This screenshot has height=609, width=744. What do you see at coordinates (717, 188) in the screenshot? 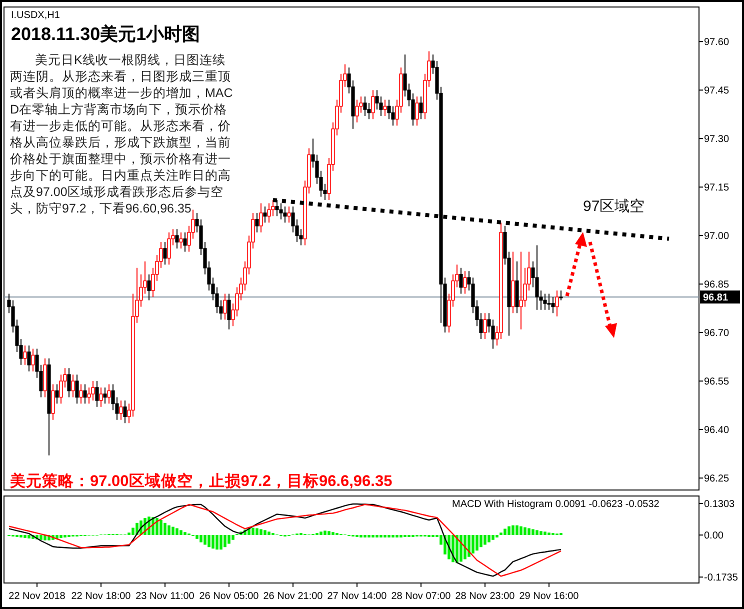
I see `y-tick-label: 97.15` at bounding box center [717, 188].